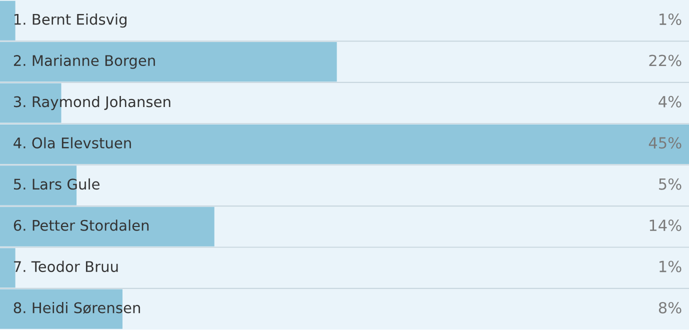 This screenshot has width=689, height=333. I want to click on data-label: 4%, so click(670, 102).